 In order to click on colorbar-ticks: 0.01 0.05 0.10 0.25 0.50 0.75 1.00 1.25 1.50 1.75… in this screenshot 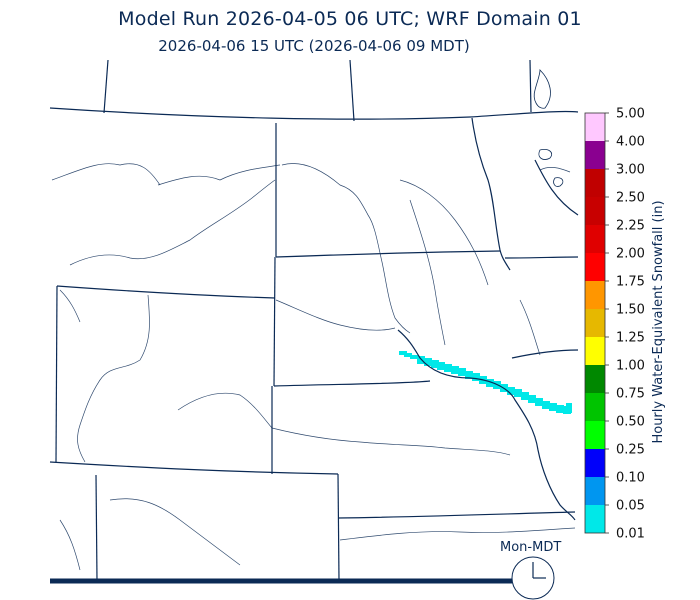, I will do `click(625, 324)`.